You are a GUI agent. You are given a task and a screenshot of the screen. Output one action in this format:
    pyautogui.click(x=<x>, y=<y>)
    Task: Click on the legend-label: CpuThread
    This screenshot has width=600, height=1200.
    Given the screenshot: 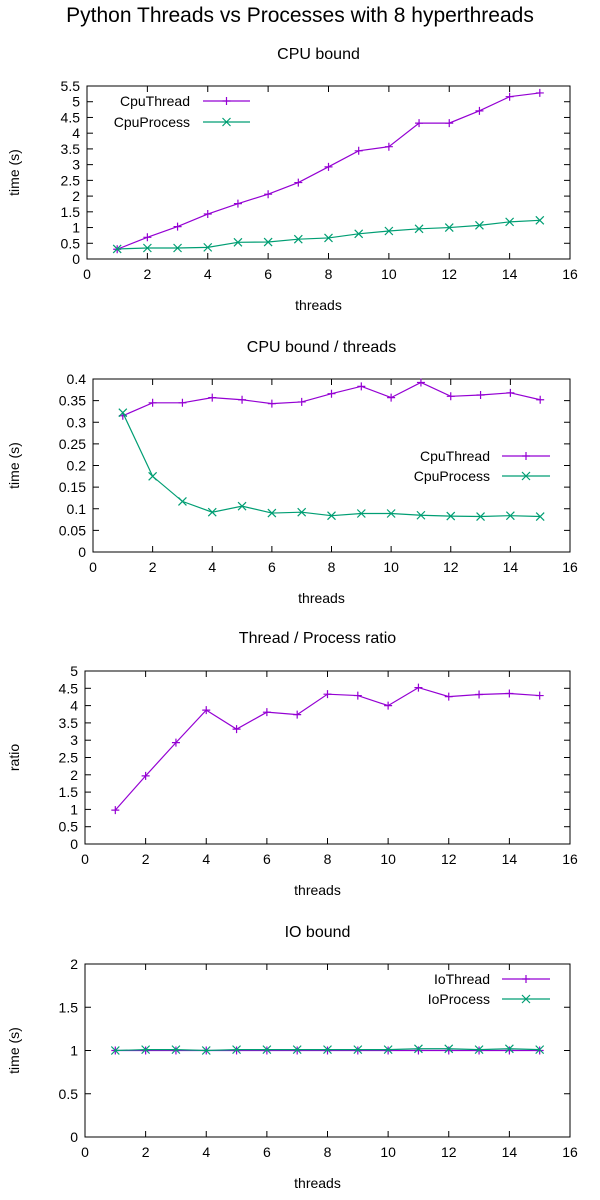 What is the action you would take?
    pyautogui.click(x=155, y=101)
    